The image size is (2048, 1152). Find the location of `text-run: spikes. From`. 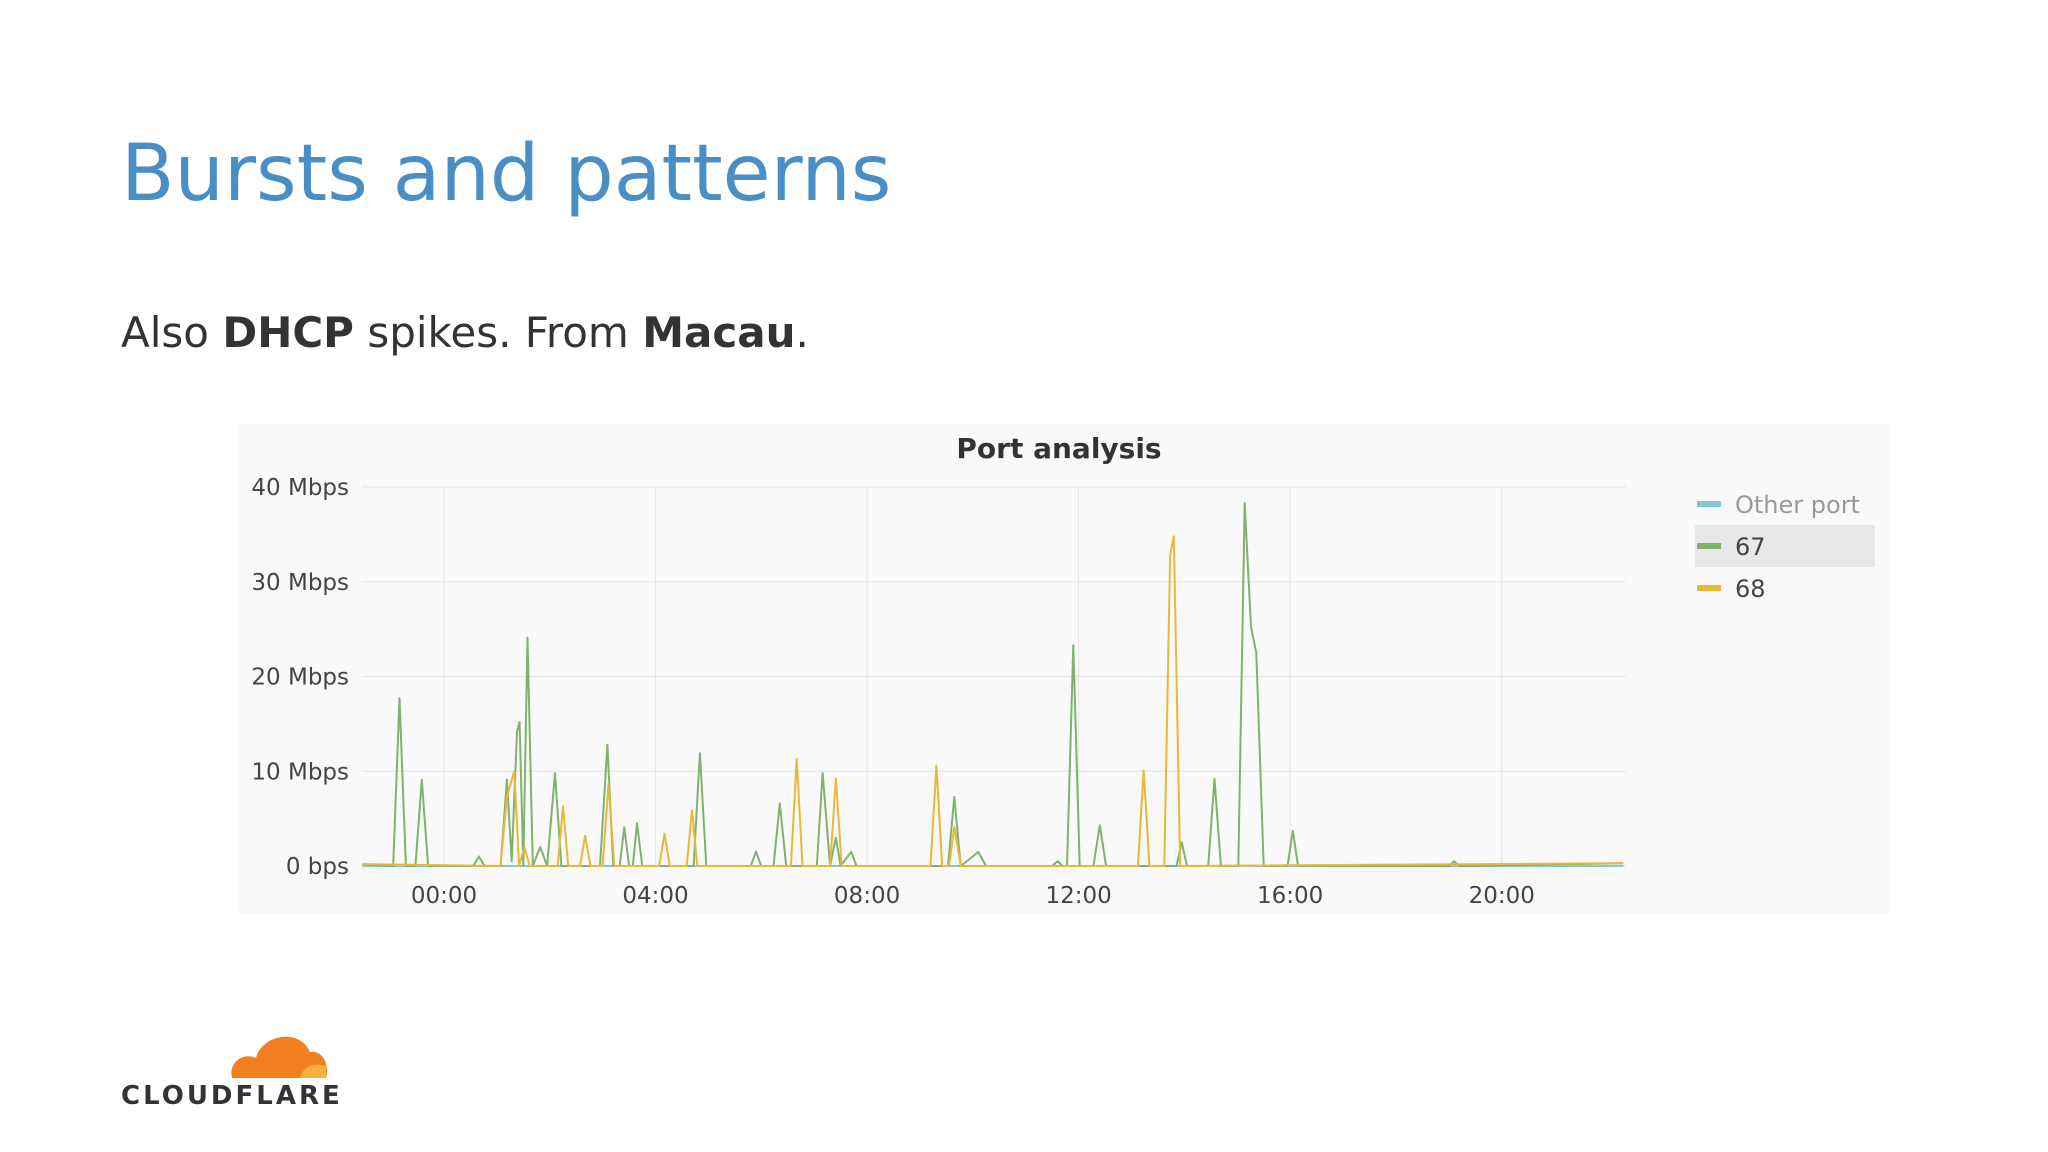

text-run: spikes. From is located at coordinates (498, 332).